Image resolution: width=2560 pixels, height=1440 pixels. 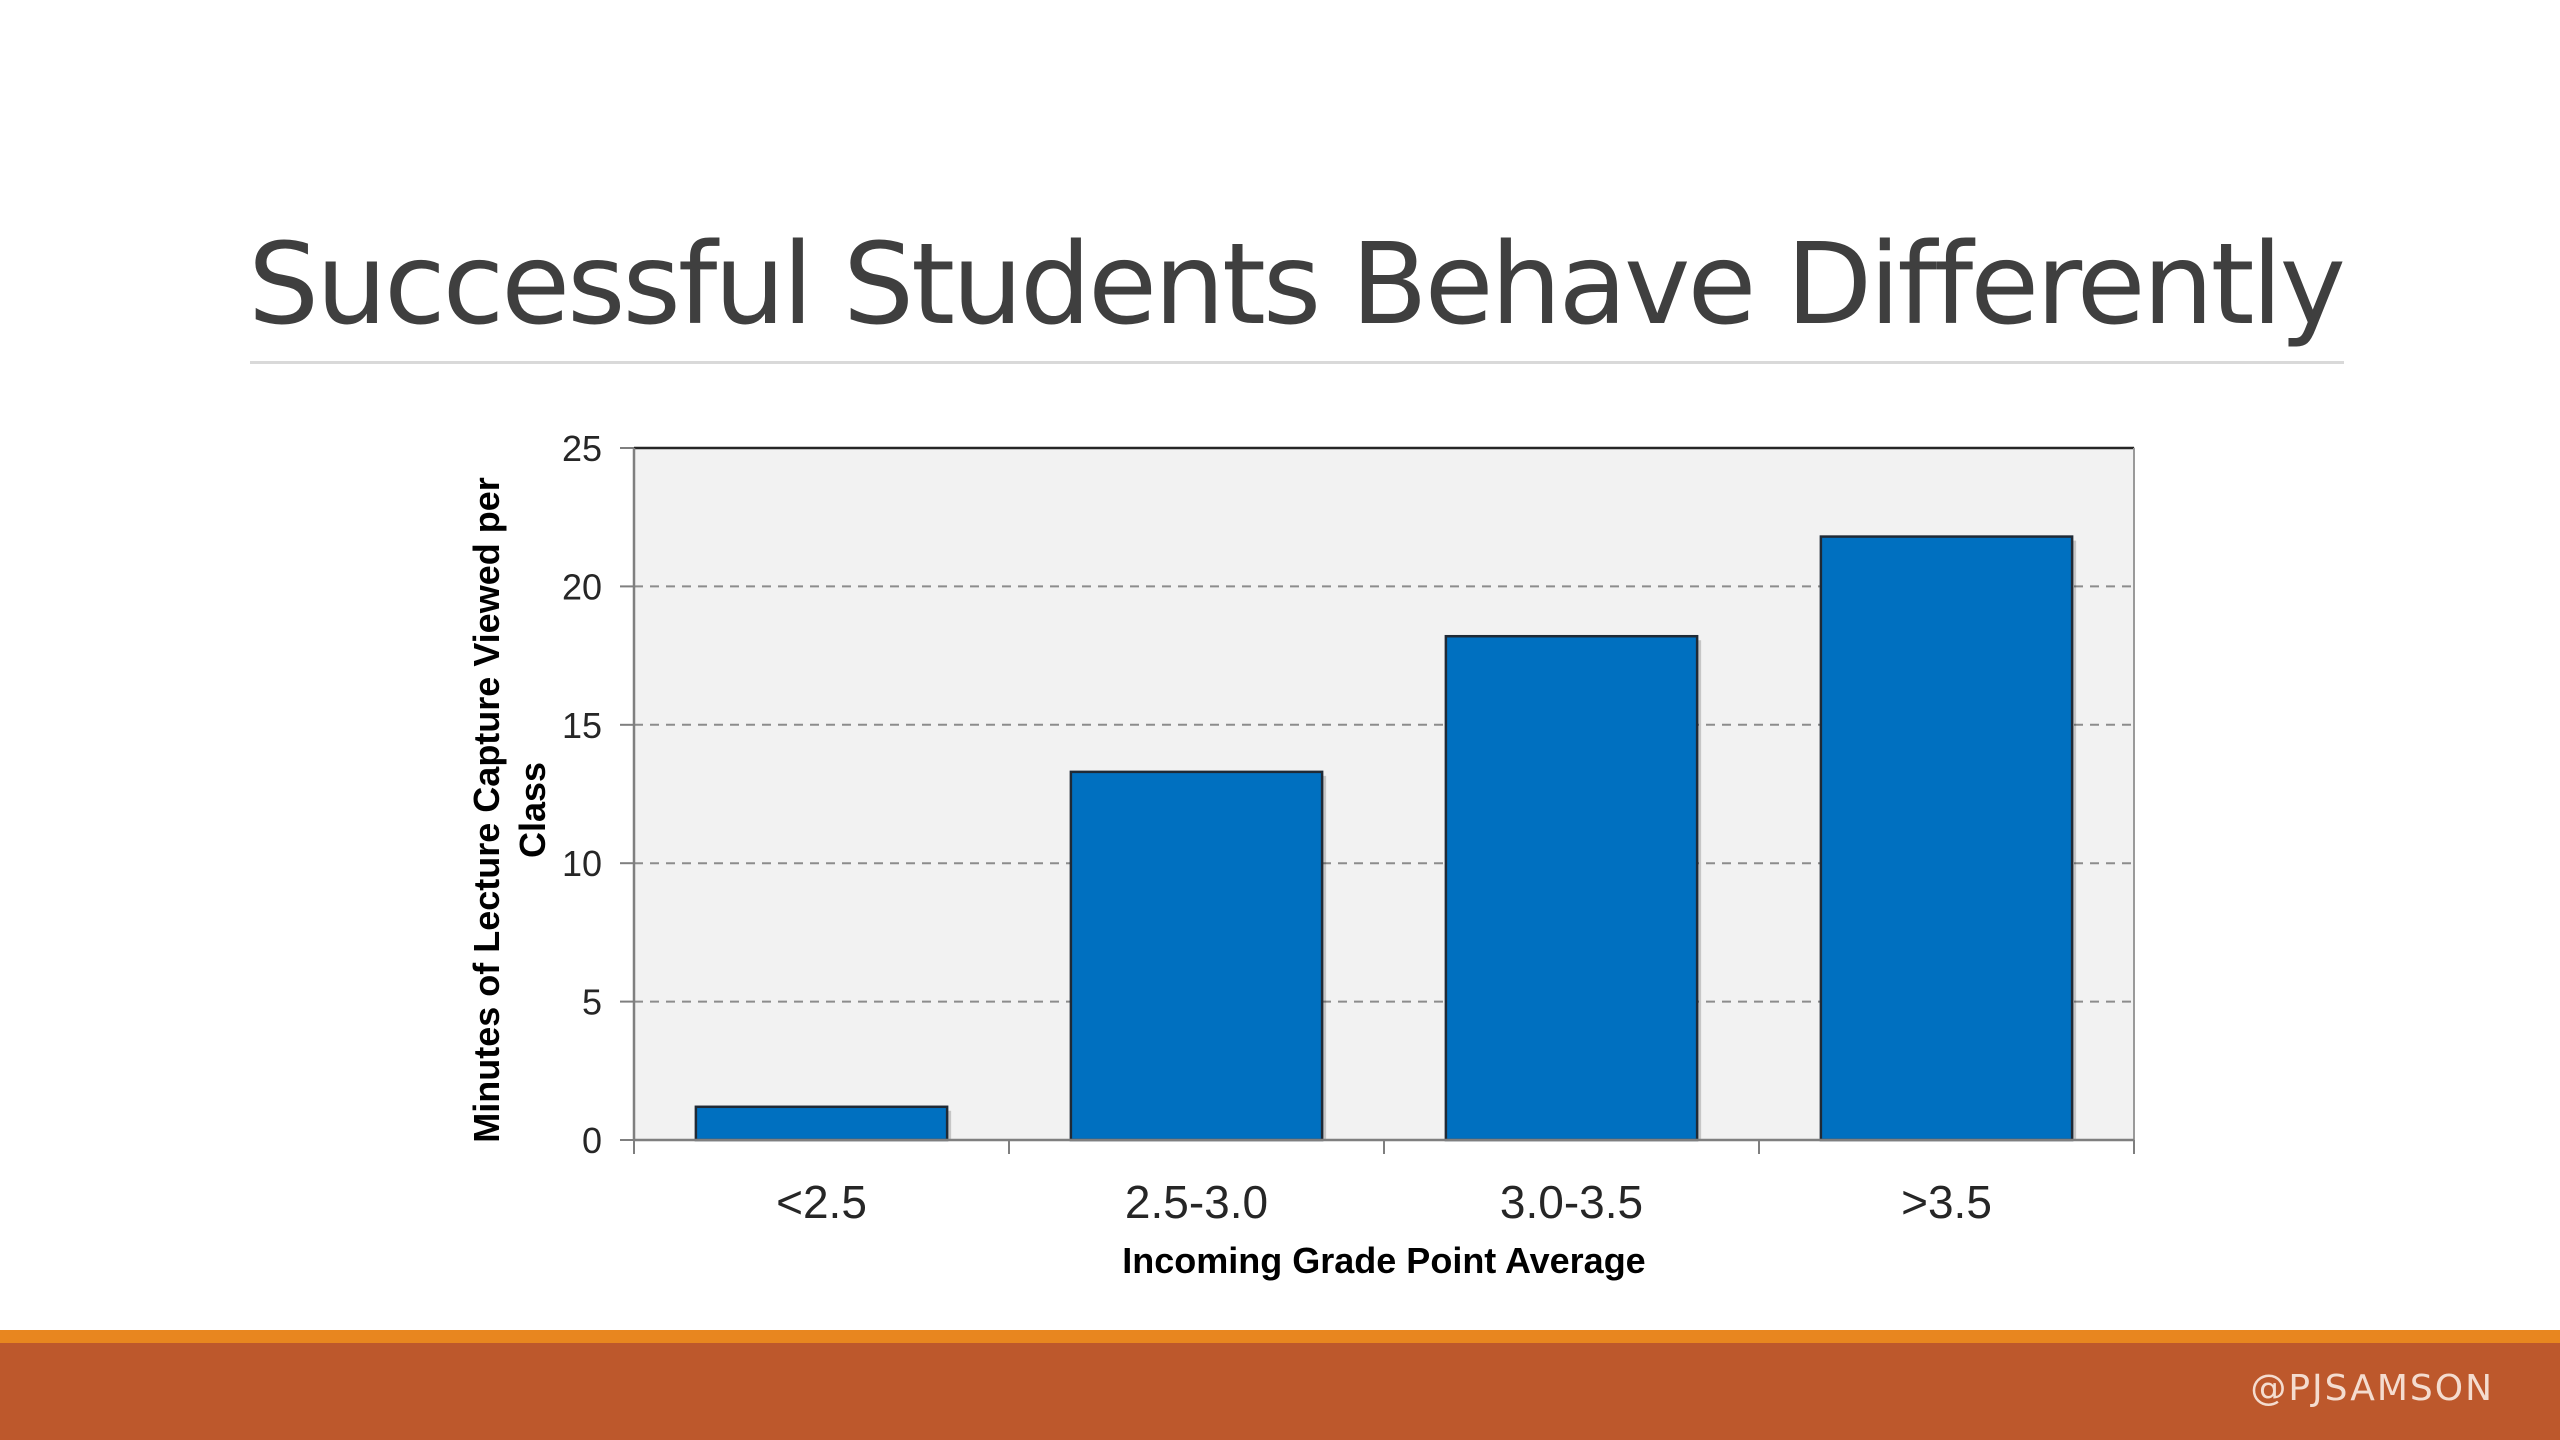 I want to click on y-tick-label-10: 10, so click(x=582, y=863).